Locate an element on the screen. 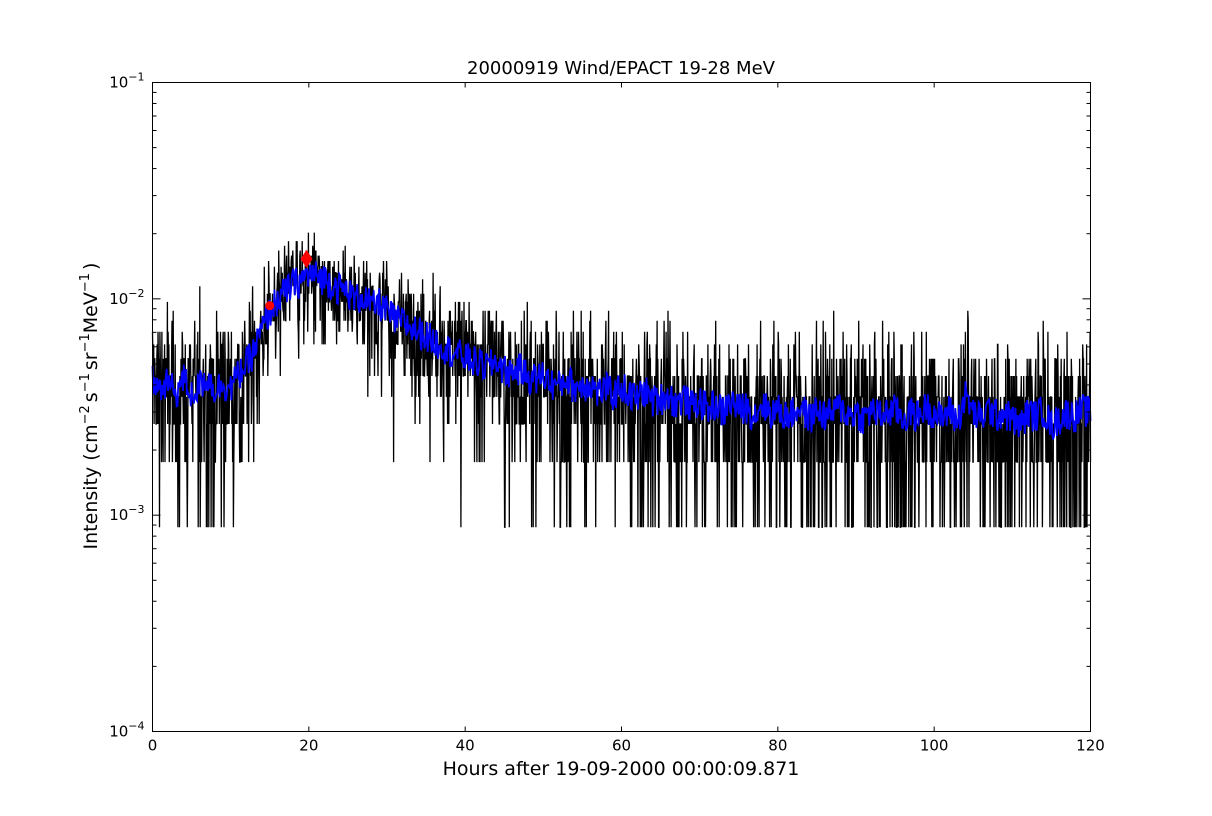  y-tick-label: 10⁻⁴ is located at coordinates (126, 730).